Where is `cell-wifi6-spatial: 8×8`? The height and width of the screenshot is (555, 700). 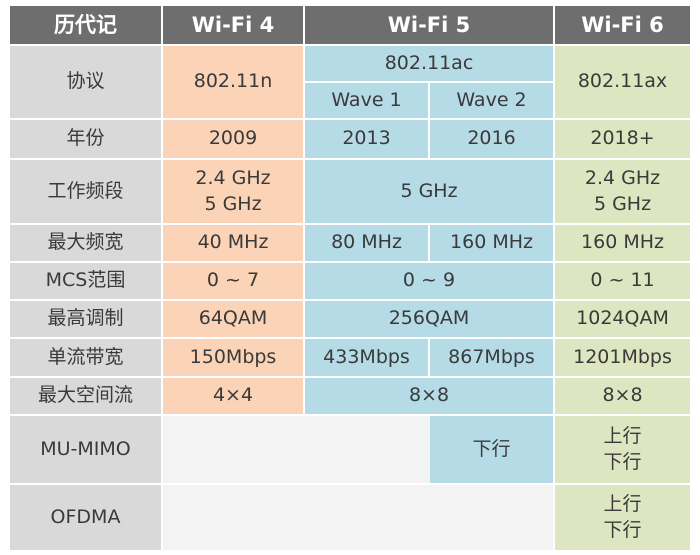 cell-wifi6-spatial: 8×8 is located at coordinates (622, 396).